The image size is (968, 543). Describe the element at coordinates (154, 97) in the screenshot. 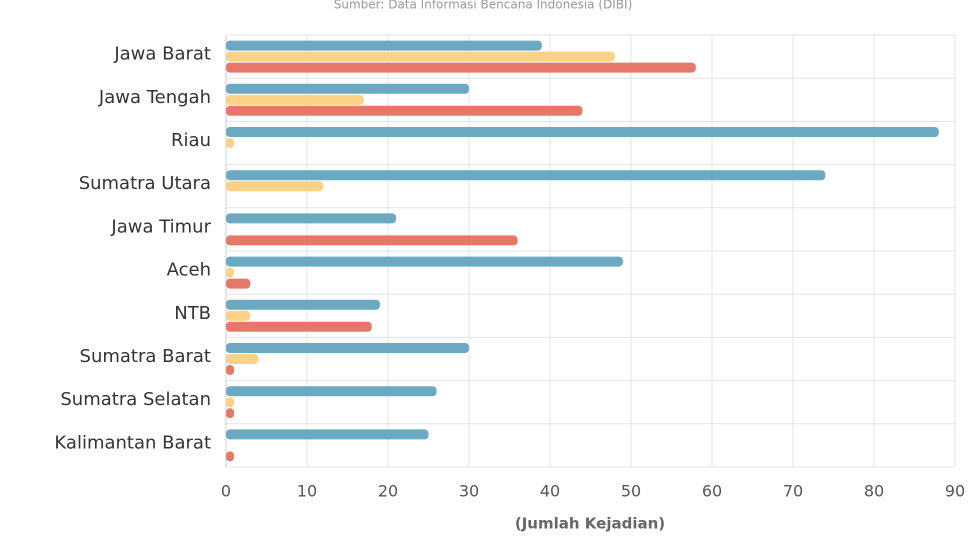

I see `y-tick-label: Jawa Tengah` at that location.